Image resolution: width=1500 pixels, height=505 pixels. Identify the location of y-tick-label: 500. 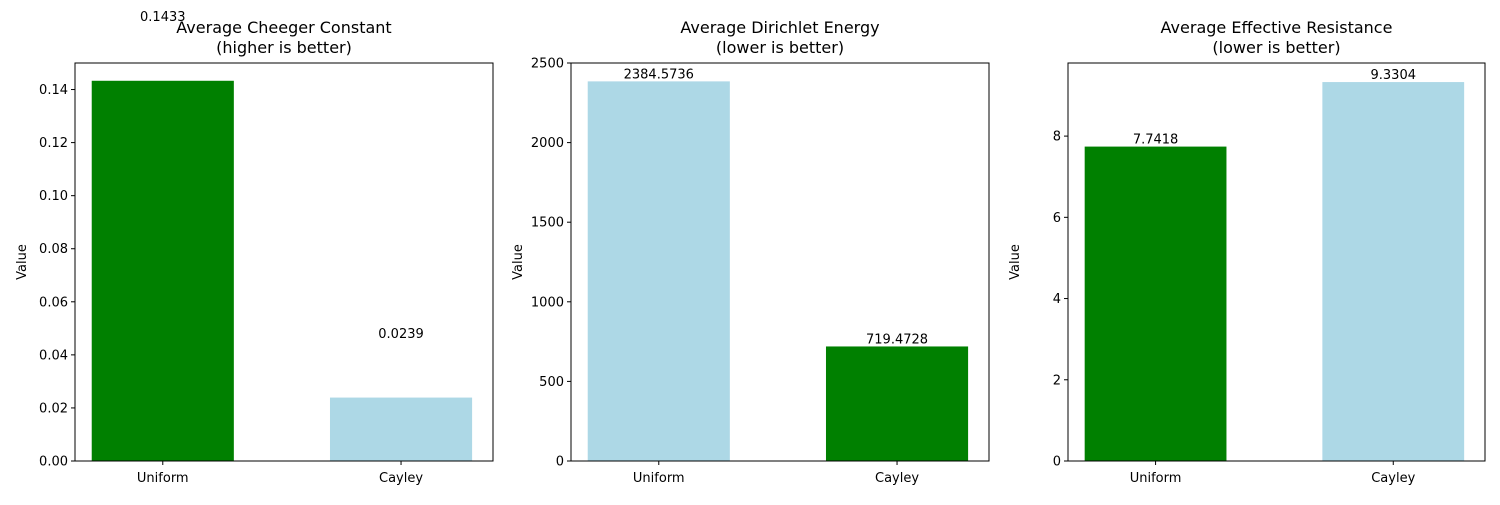
(551, 382).